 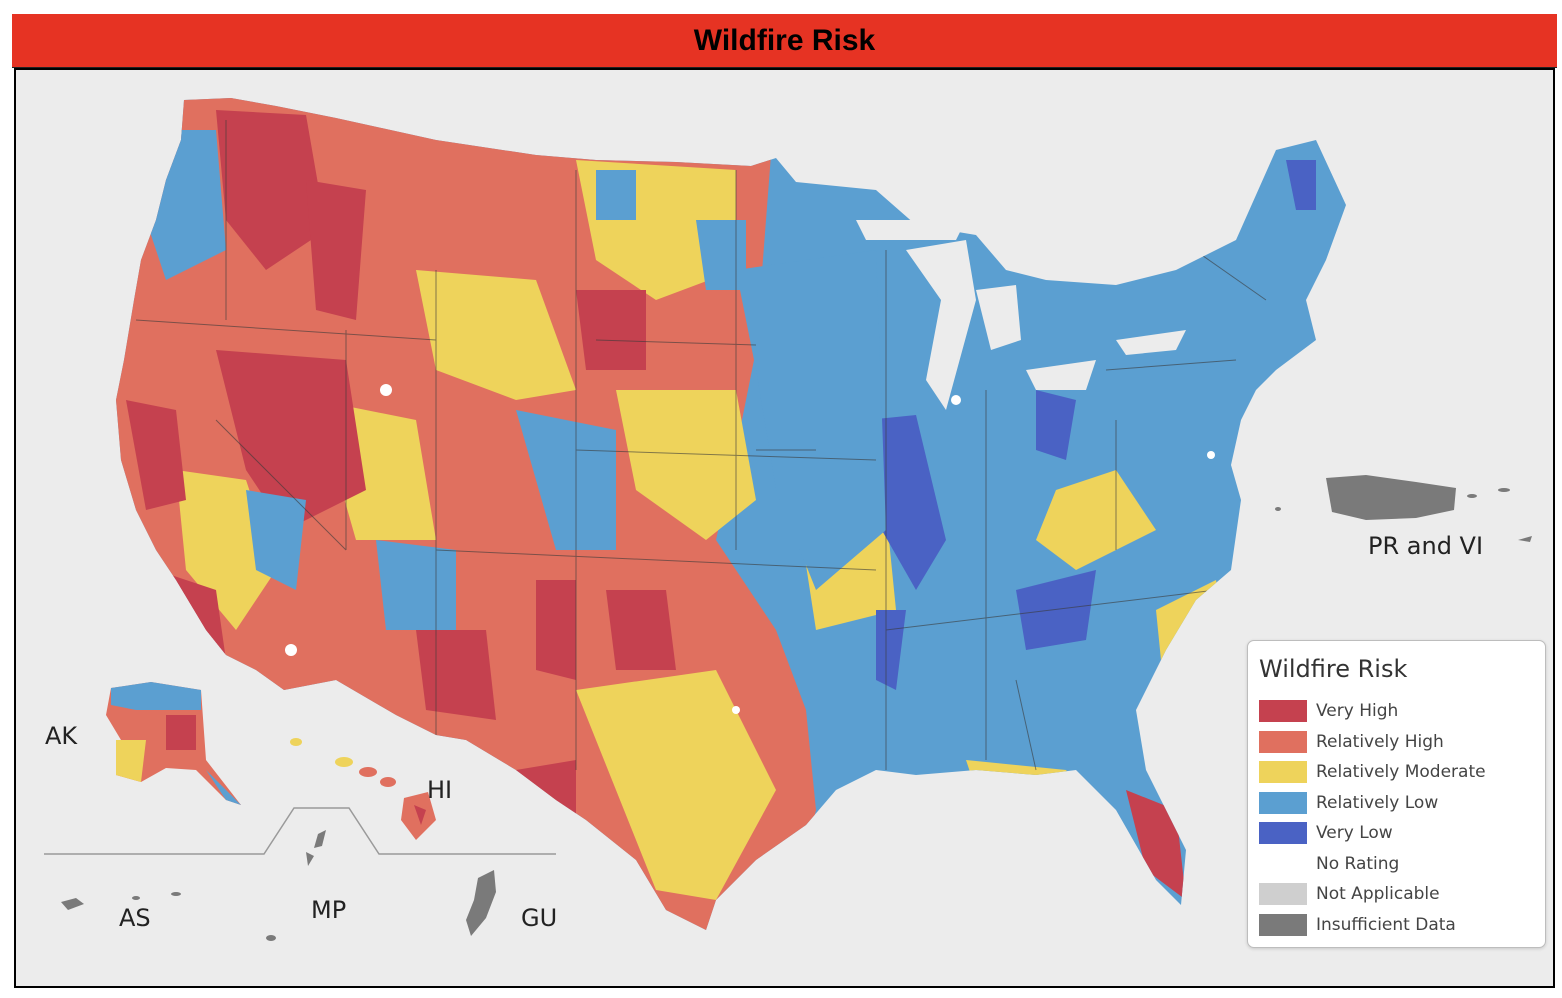 I want to click on legend-title: Wildfire Risk, so click(x=1333, y=669).